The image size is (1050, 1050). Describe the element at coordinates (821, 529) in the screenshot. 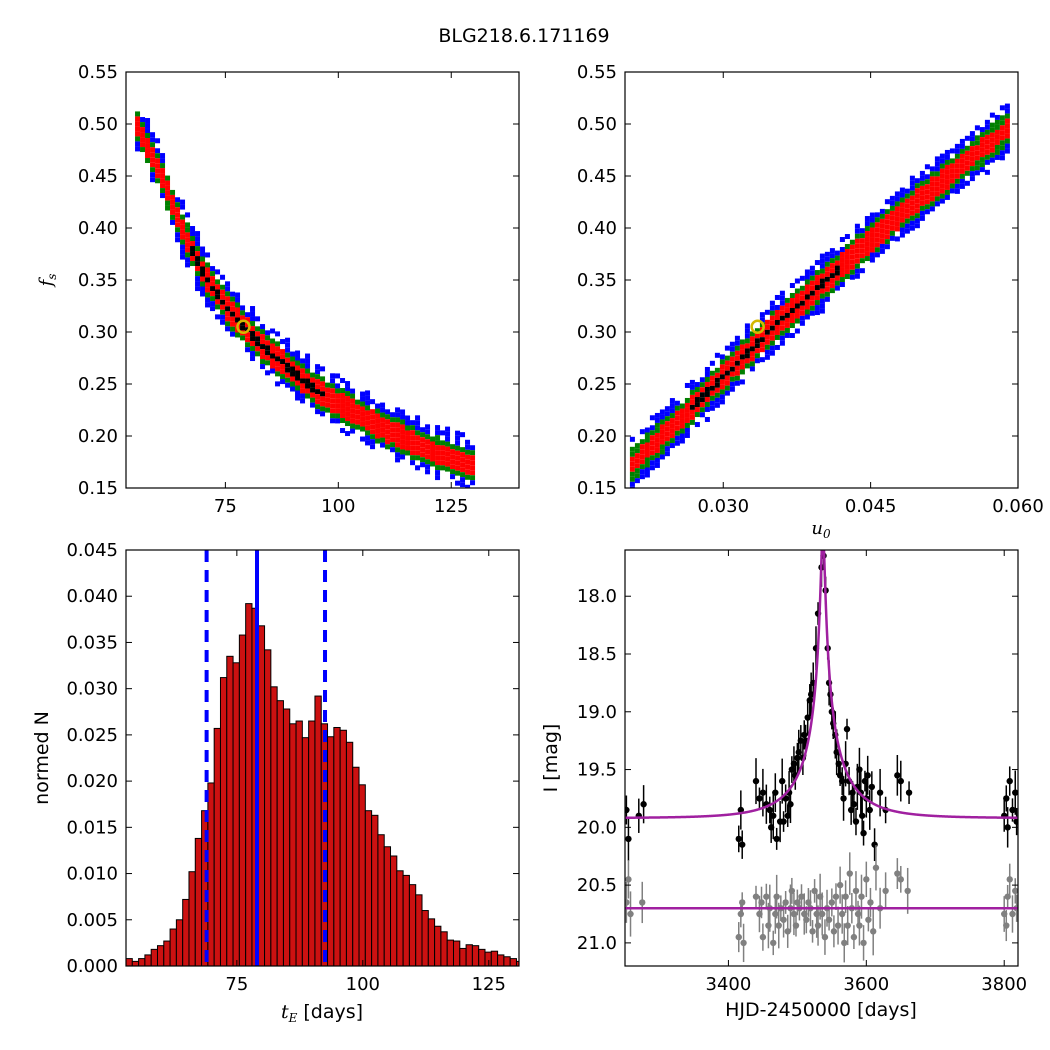

I see `x-axis-label-u0: u0` at that location.